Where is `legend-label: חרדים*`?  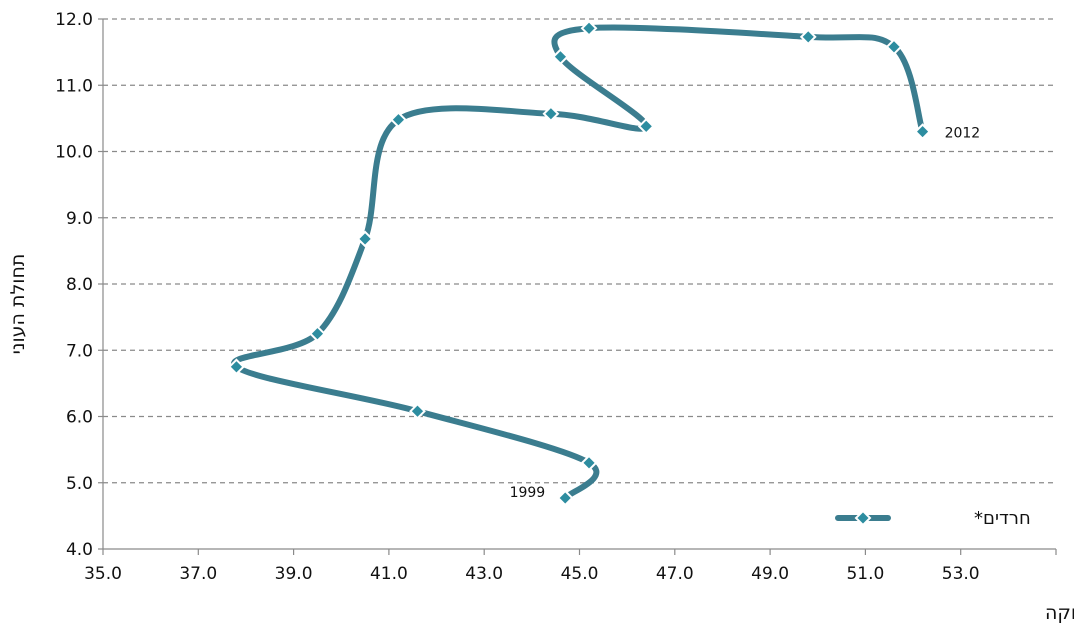 legend-label: חרדים* is located at coordinates (1002, 518).